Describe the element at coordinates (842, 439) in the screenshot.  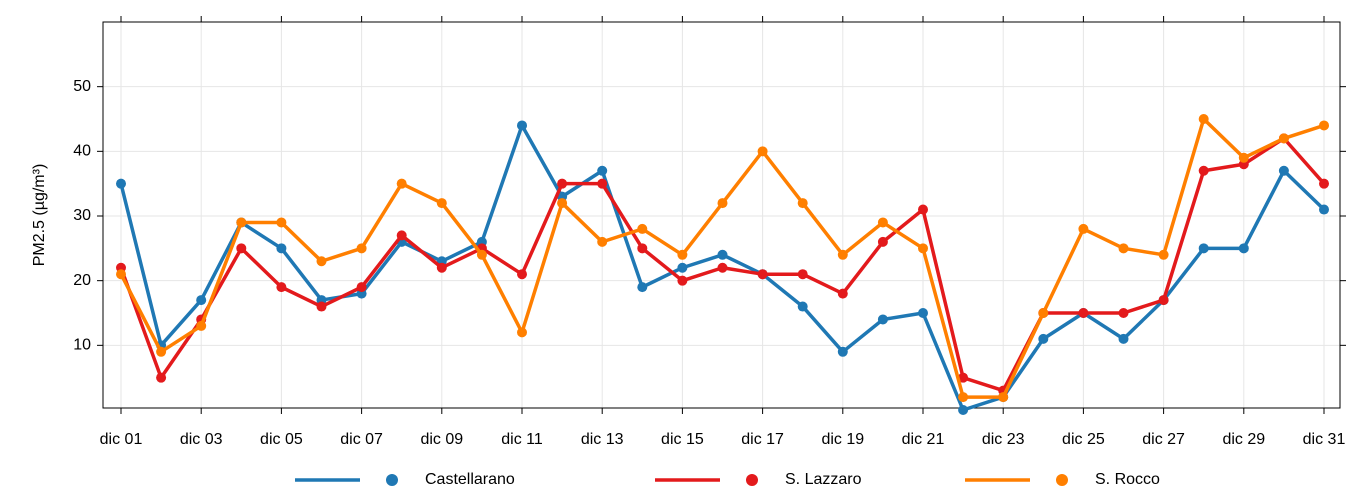
I see `x-tick-label: dic 19` at that location.